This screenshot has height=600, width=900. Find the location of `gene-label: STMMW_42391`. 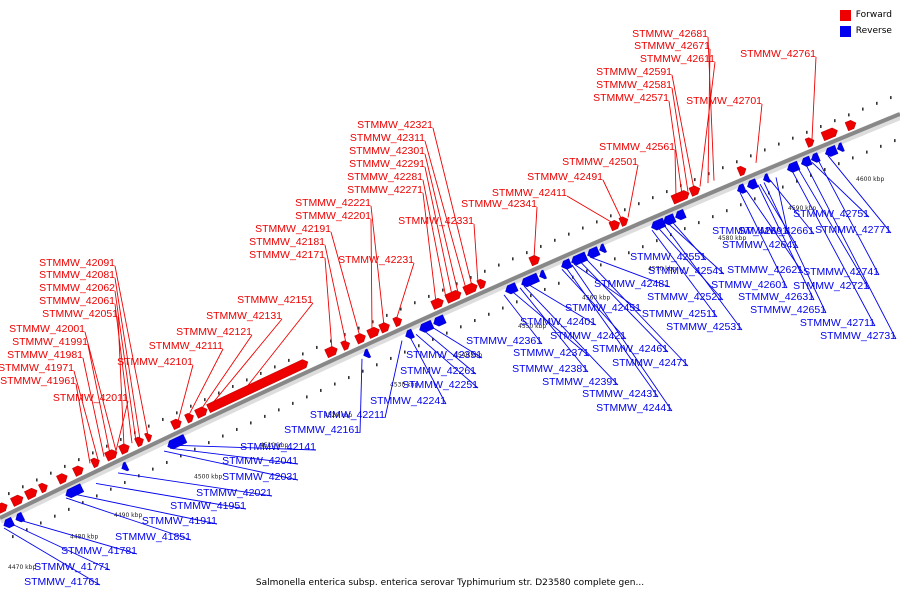

gene-label: STMMW_42391 is located at coordinates (580, 382).